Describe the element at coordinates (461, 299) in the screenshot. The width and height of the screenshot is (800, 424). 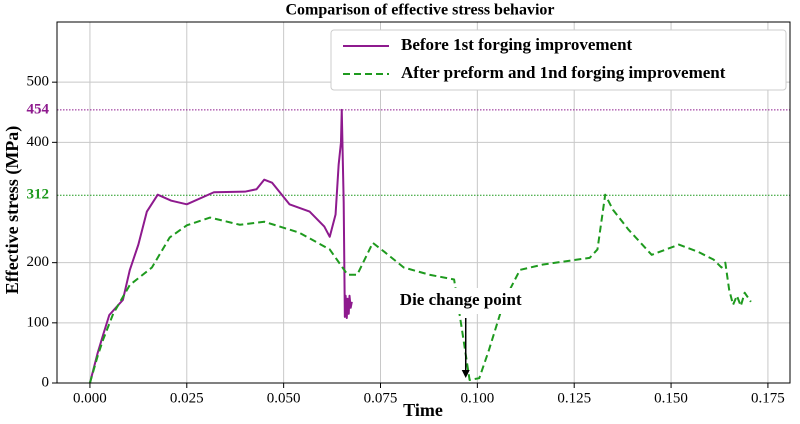
I see `annotation-text: Die change point` at that location.